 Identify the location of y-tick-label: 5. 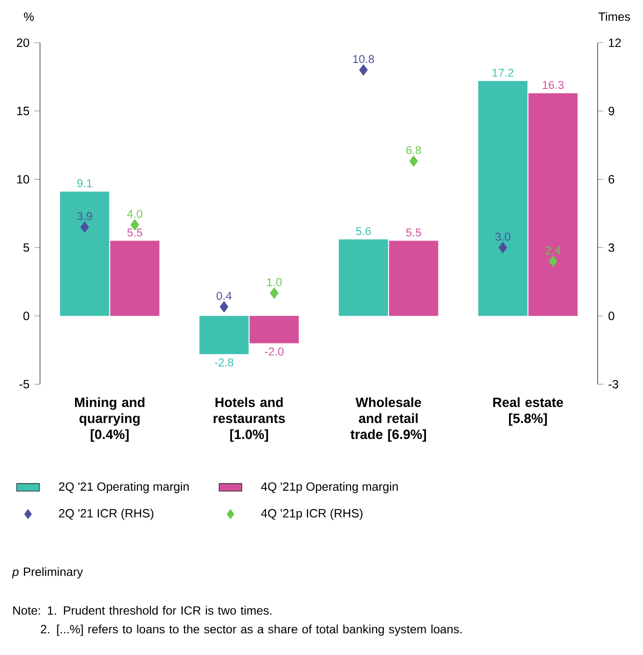
(26, 247).